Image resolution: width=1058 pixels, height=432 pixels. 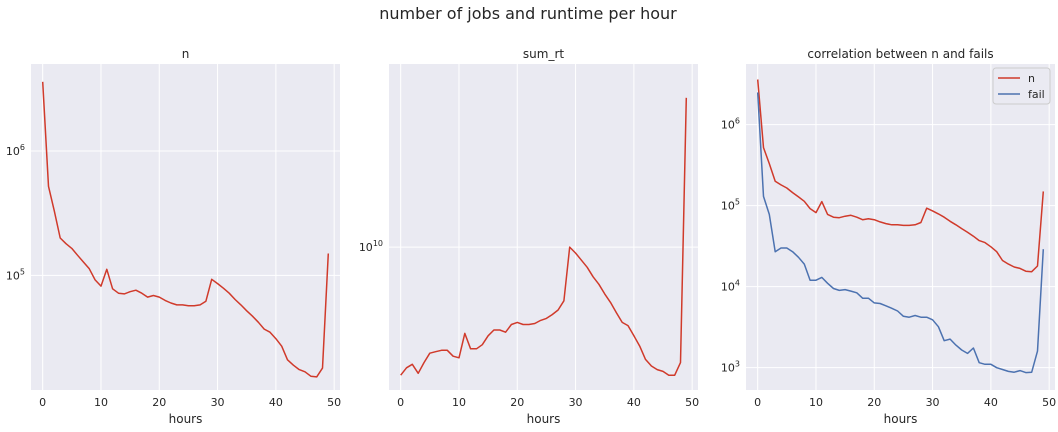 What do you see at coordinates (1031, 78) in the screenshot?
I see `legend-label-n: n` at bounding box center [1031, 78].